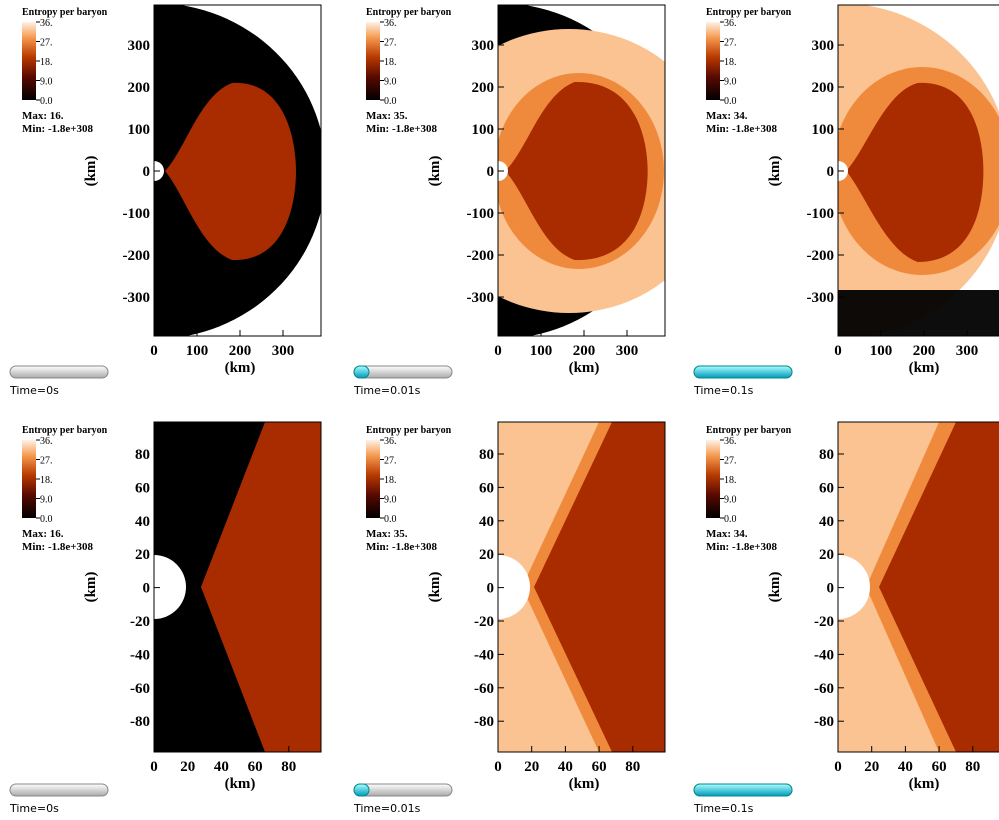 The width and height of the screenshot is (999, 820). Describe the element at coordinates (727, 534) in the screenshot. I see `max-label: Max: 34.` at that location.